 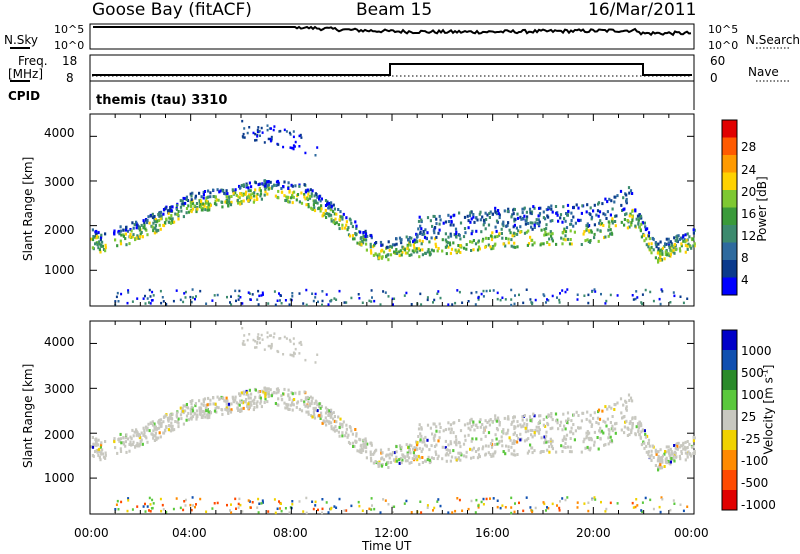 I want to click on velocity-ytick: 1000, so click(x=59, y=478).